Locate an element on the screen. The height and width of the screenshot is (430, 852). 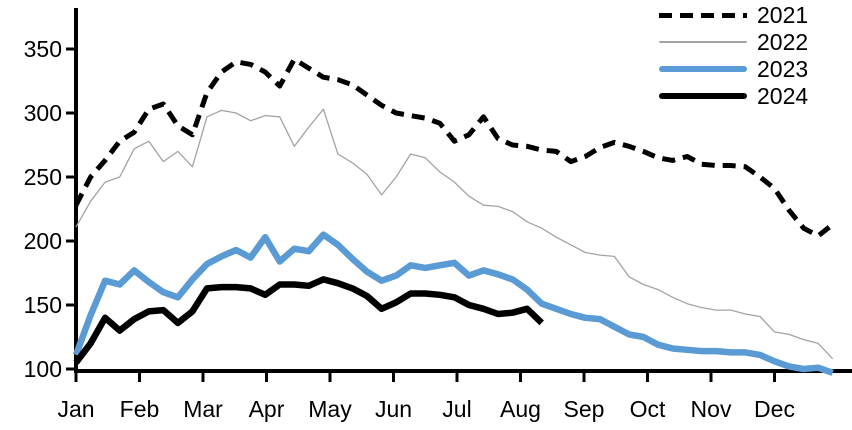
legend-swatch-2024-black-line is located at coordinates (703, 96).